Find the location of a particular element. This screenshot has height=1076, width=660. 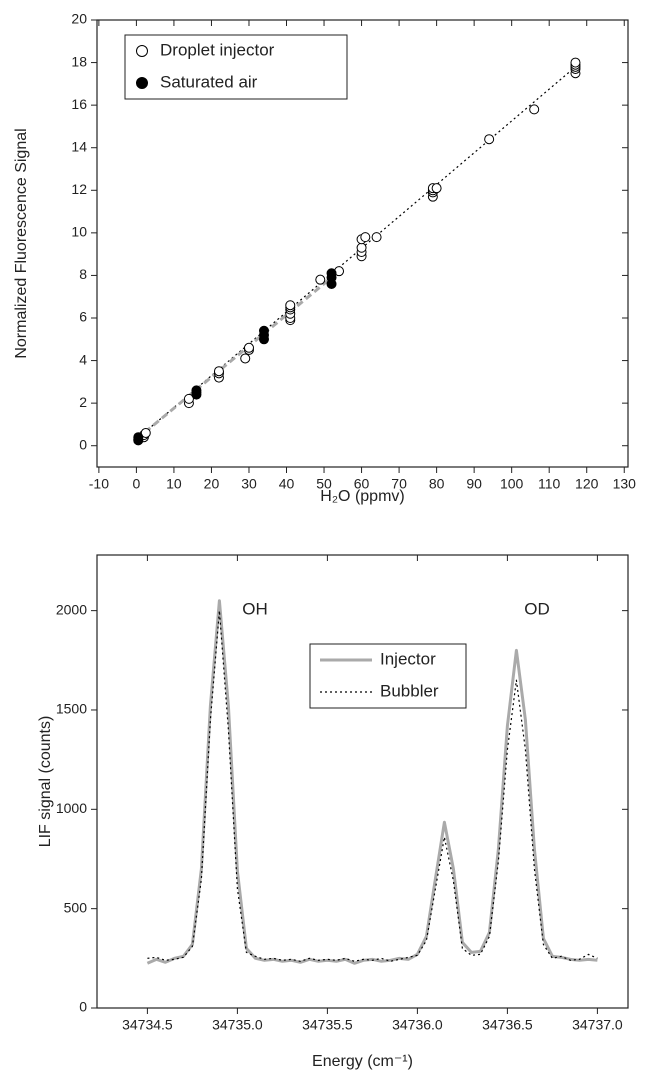

y-tick-label: 1500 is located at coordinates (71, 709).